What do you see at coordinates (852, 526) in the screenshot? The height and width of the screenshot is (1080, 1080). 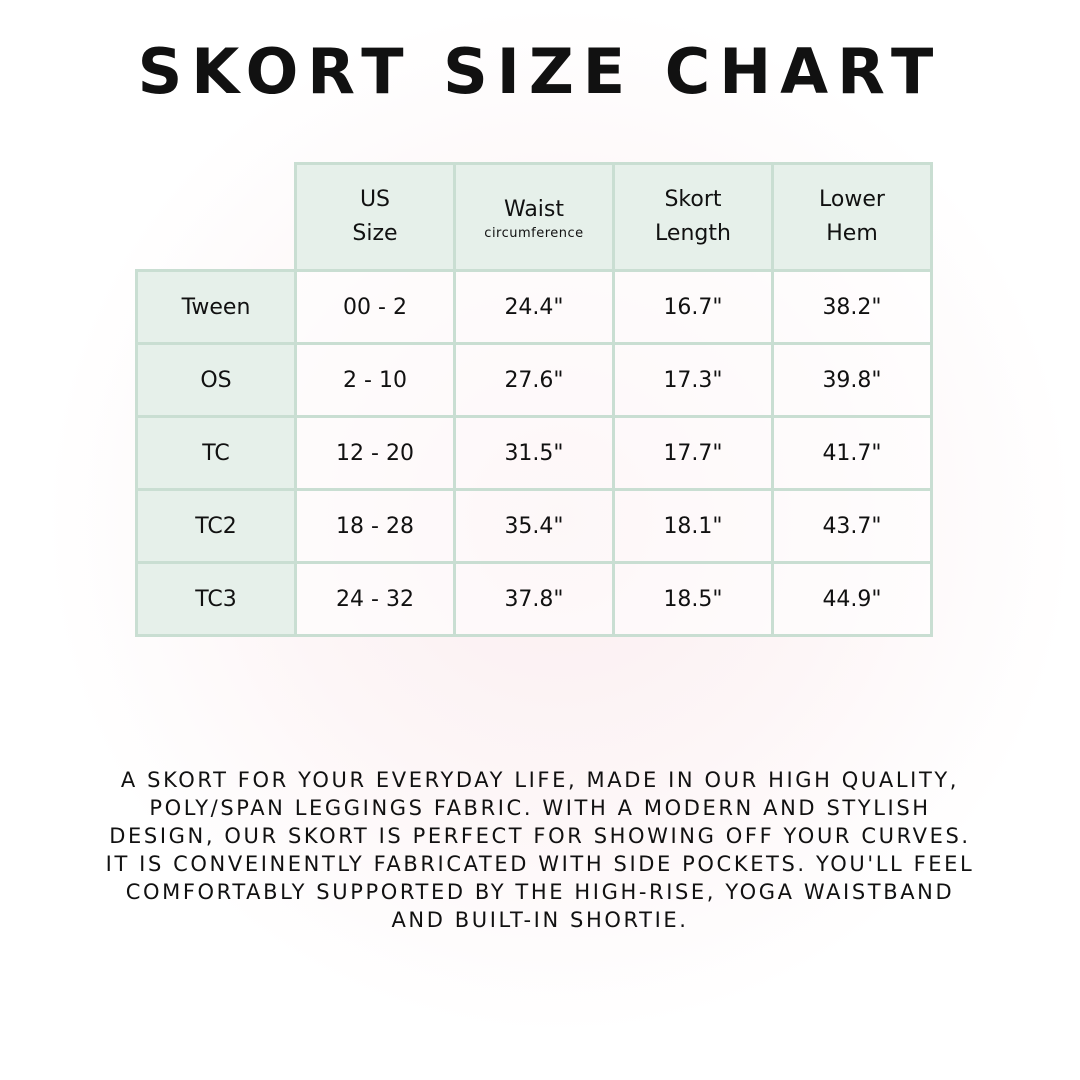 I see `cell-lower-hem: 43.7"` at bounding box center [852, 526].